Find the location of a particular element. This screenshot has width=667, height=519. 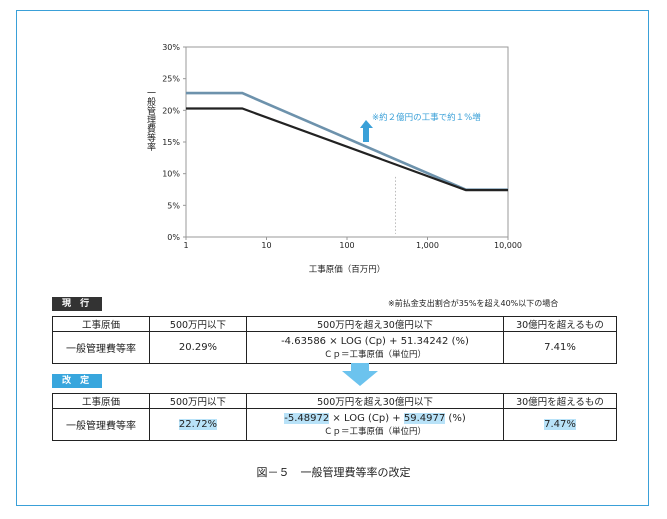

x-tick-label: 10,000 is located at coordinates (508, 245).